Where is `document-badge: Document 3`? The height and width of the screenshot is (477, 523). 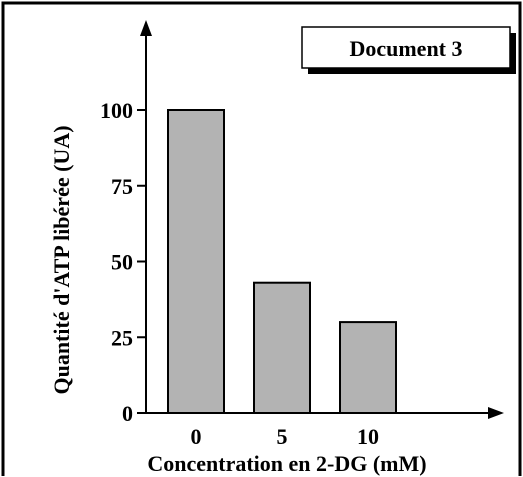 document-badge: Document 3 is located at coordinates (408, 50).